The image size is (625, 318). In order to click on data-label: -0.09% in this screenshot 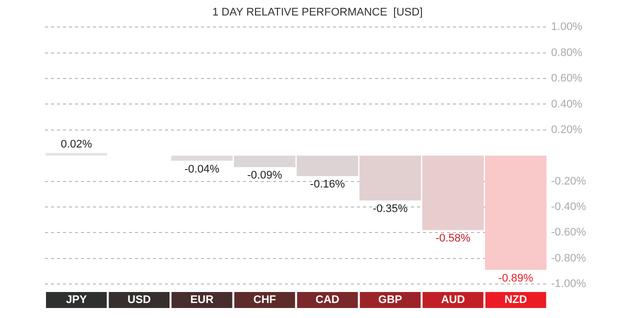, I will do `click(264, 176)`.